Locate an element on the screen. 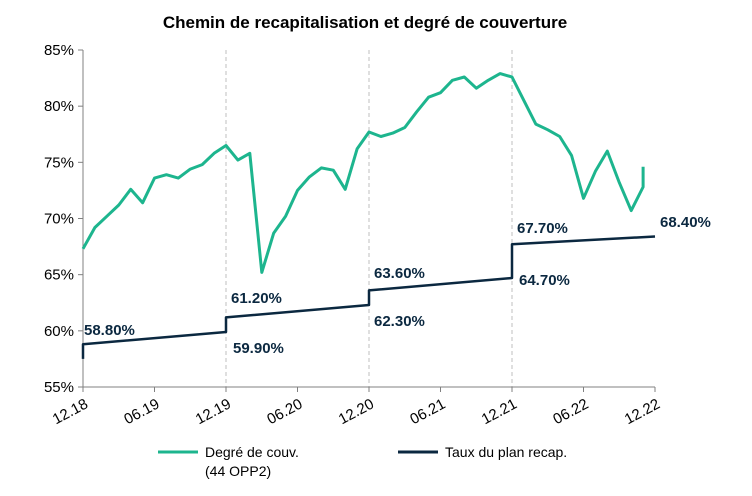  data-label: 67.70% is located at coordinates (542, 228).